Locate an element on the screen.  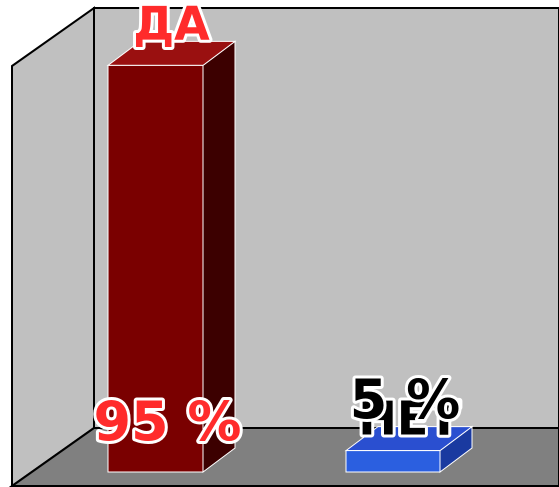
side-wall is located at coordinates (53, 246).